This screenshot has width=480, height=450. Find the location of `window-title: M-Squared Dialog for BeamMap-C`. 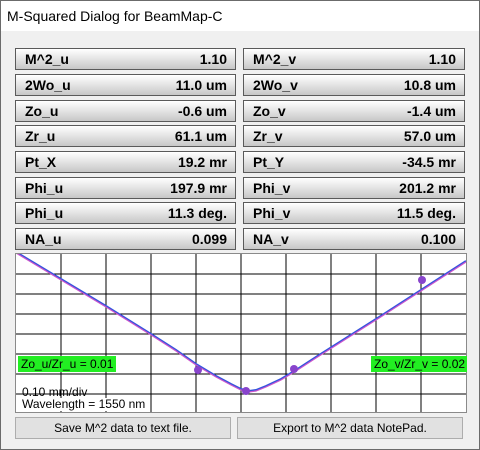

window-title: M-Squared Dialog for BeamMap-C is located at coordinates (115, 16).